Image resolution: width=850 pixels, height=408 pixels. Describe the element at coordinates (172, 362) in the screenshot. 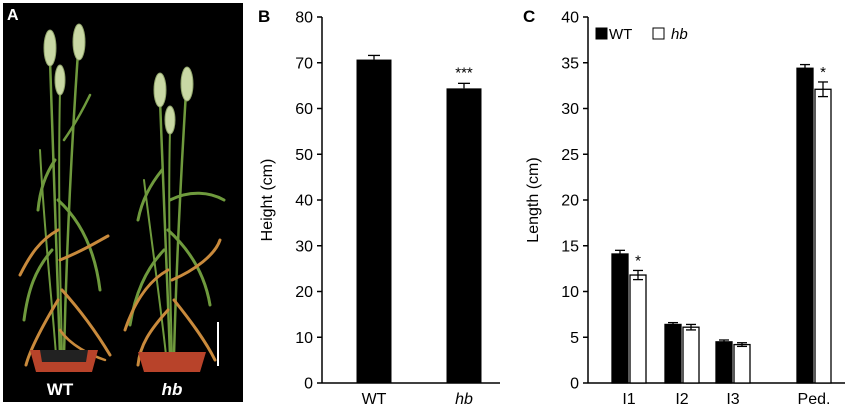

I see `hb-pot` at that location.